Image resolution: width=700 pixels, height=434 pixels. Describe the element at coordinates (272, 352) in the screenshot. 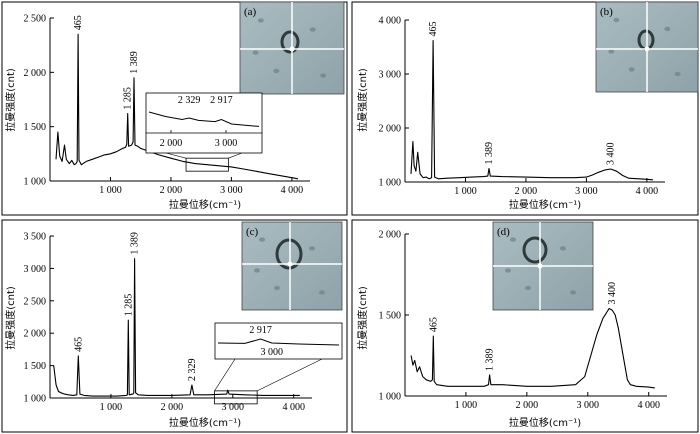

I see `zoom-inset-label: 3 000` at that location.